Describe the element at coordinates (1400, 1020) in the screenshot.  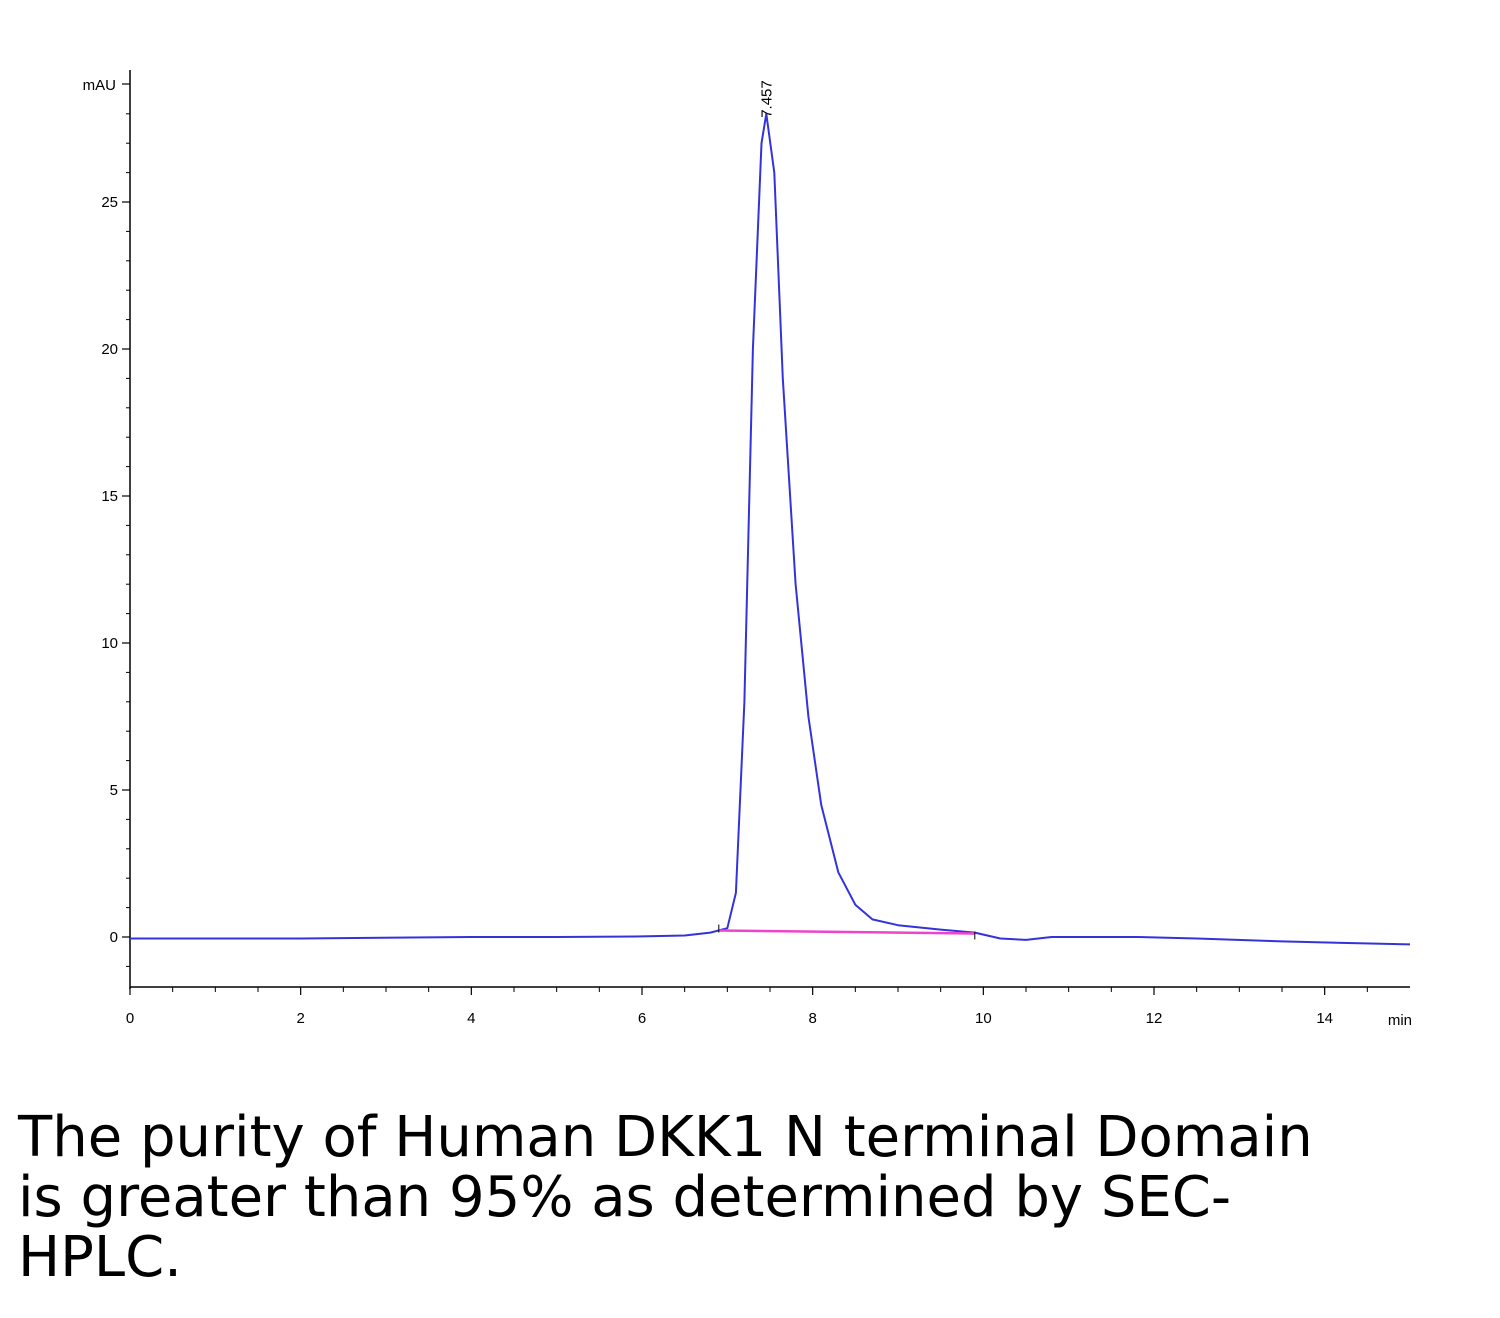
I see `x-axis-label: min` at that location.